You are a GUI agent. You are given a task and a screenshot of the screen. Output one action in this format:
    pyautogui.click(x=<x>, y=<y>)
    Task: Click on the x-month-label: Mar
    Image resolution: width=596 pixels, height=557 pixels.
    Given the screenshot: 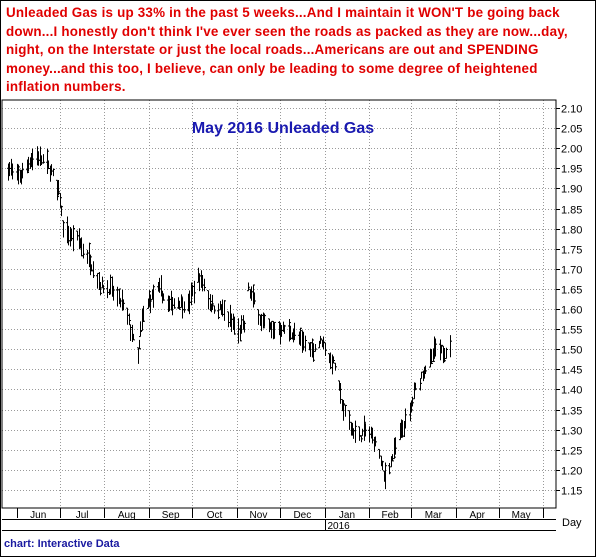 What is the action you would take?
    pyautogui.click(x=434, y=515)
    